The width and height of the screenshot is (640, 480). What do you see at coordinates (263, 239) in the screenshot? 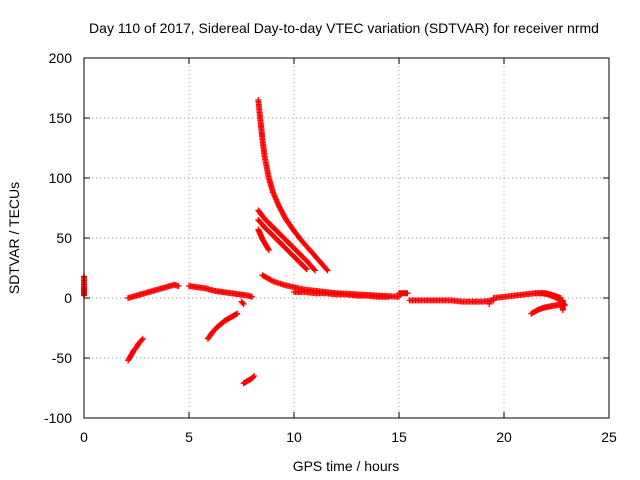
I see `series-s11` at bounding box center [263, 239].